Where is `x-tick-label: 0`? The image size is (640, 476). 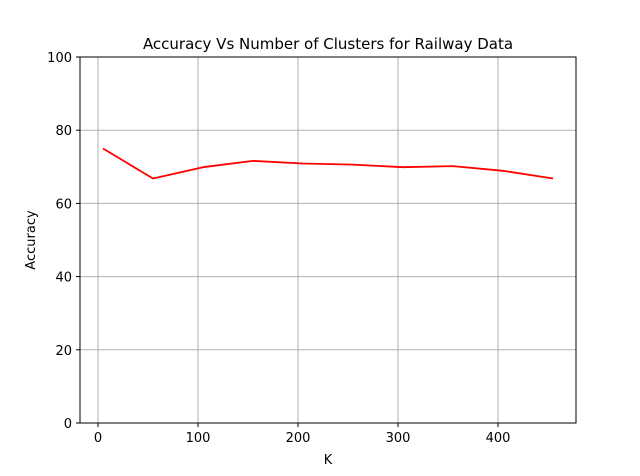
x-tick-label: 0 is located at coordinates (98, 438).